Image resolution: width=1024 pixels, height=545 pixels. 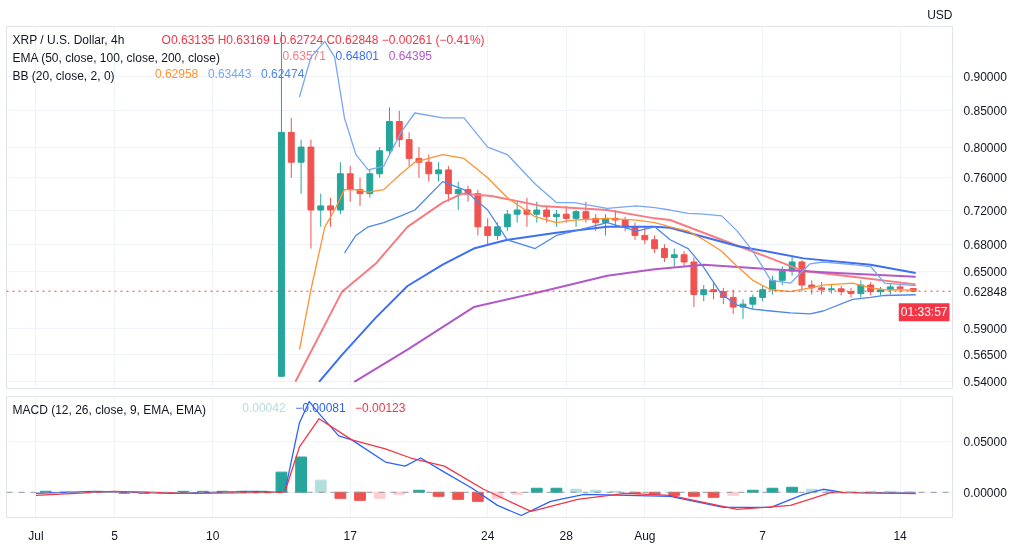 I want to click on x-tick-label: Jul, so click(x=36, y=535).